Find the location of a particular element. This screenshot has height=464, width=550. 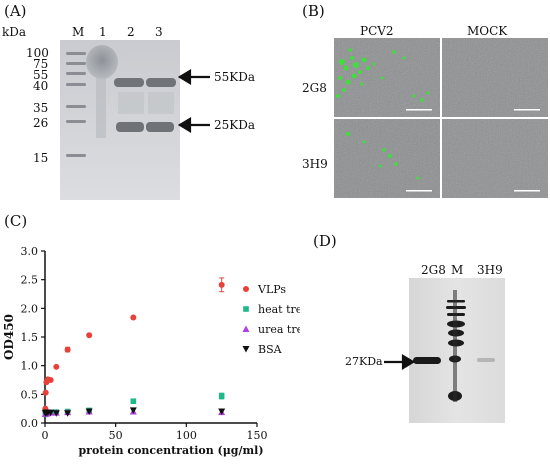

y-tick-label: 0.5 is located at coordinates (30, 394).